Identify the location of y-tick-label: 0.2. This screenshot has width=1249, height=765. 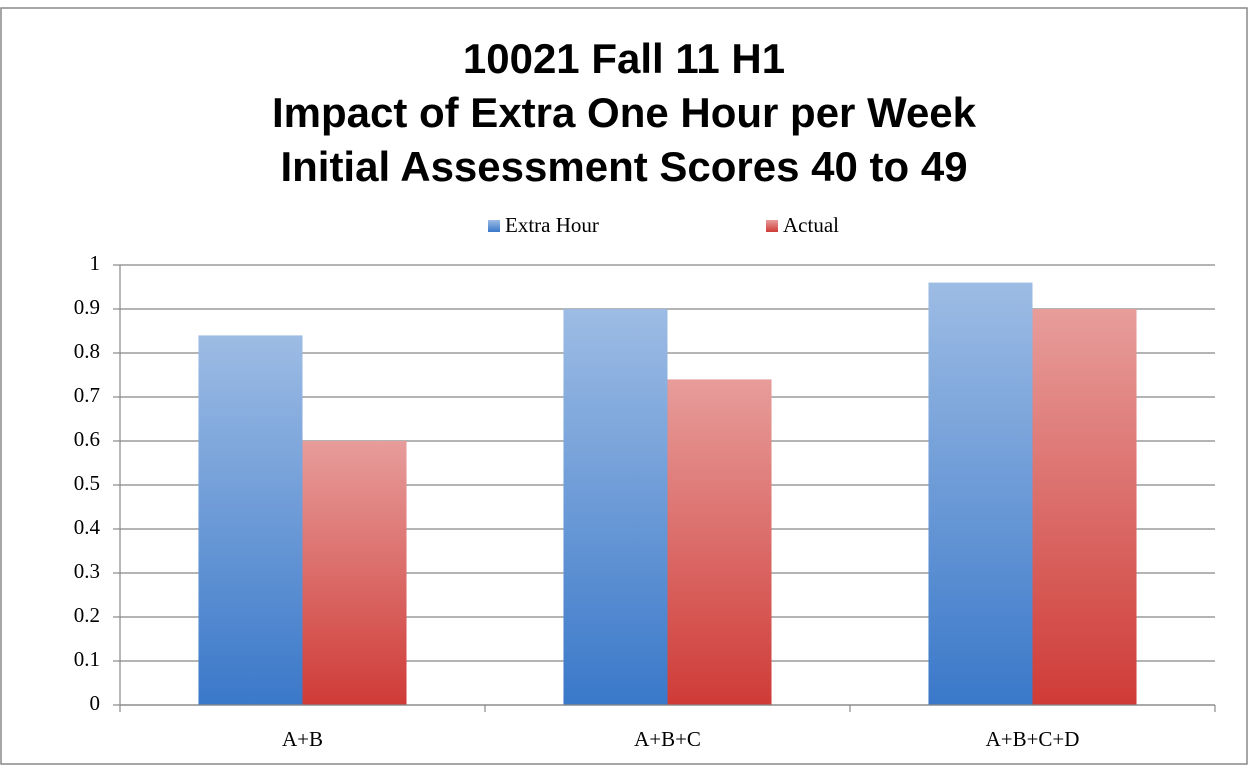
(87, 615).